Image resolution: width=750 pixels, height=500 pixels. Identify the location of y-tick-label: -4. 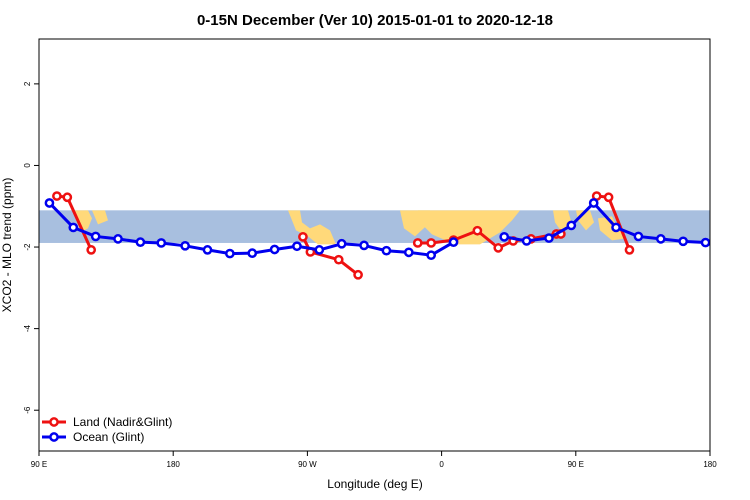
(27, 329).